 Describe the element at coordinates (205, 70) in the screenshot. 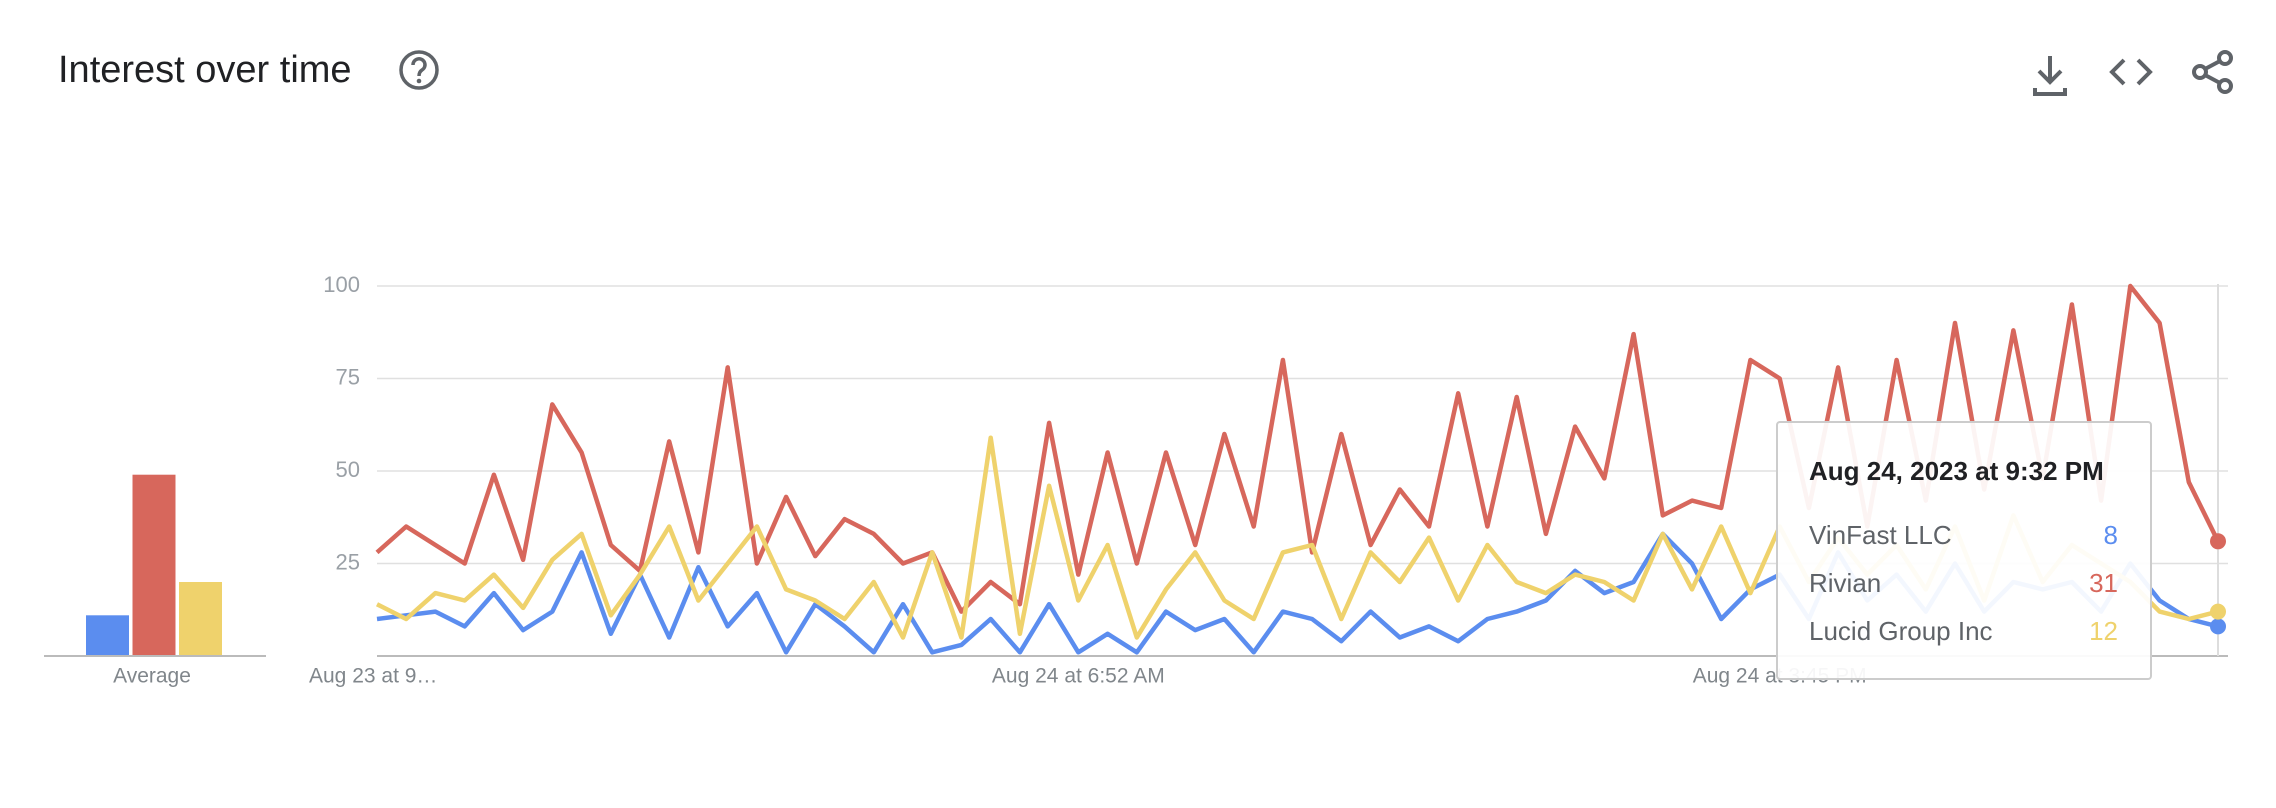

I see `page-title: Interest over time` at that location.